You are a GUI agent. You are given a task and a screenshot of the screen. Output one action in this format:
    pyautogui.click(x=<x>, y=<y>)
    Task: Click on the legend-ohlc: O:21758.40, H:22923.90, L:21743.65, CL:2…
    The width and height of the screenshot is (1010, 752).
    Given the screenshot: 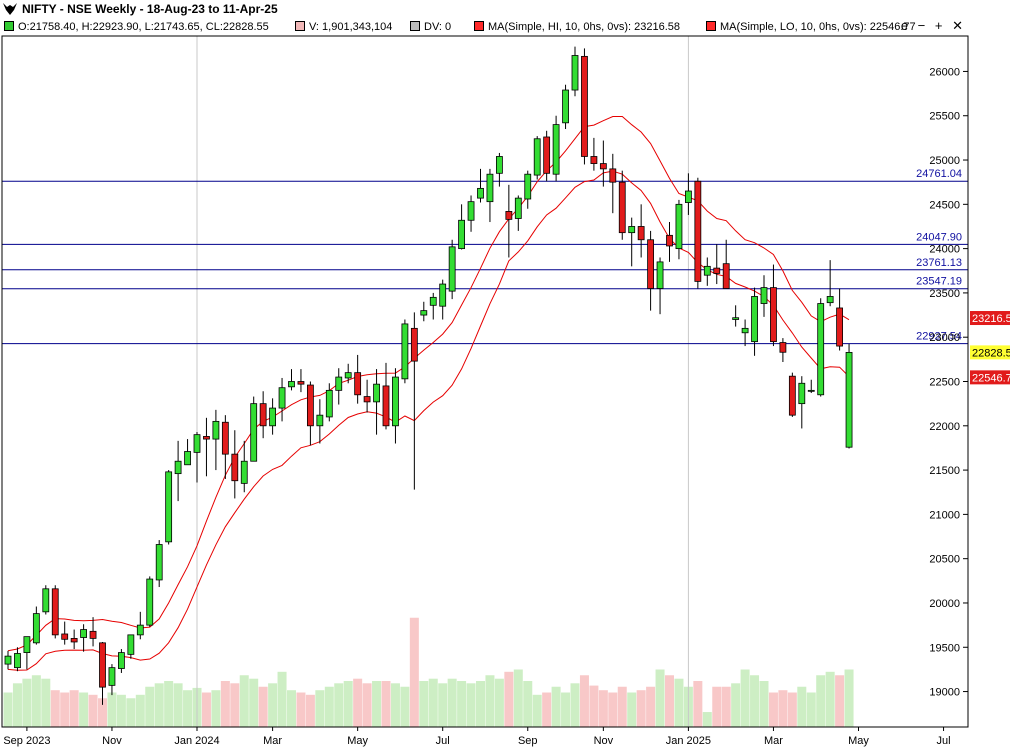 What is the action you would take?
    pyautogui.click(x=136, y=27)
    